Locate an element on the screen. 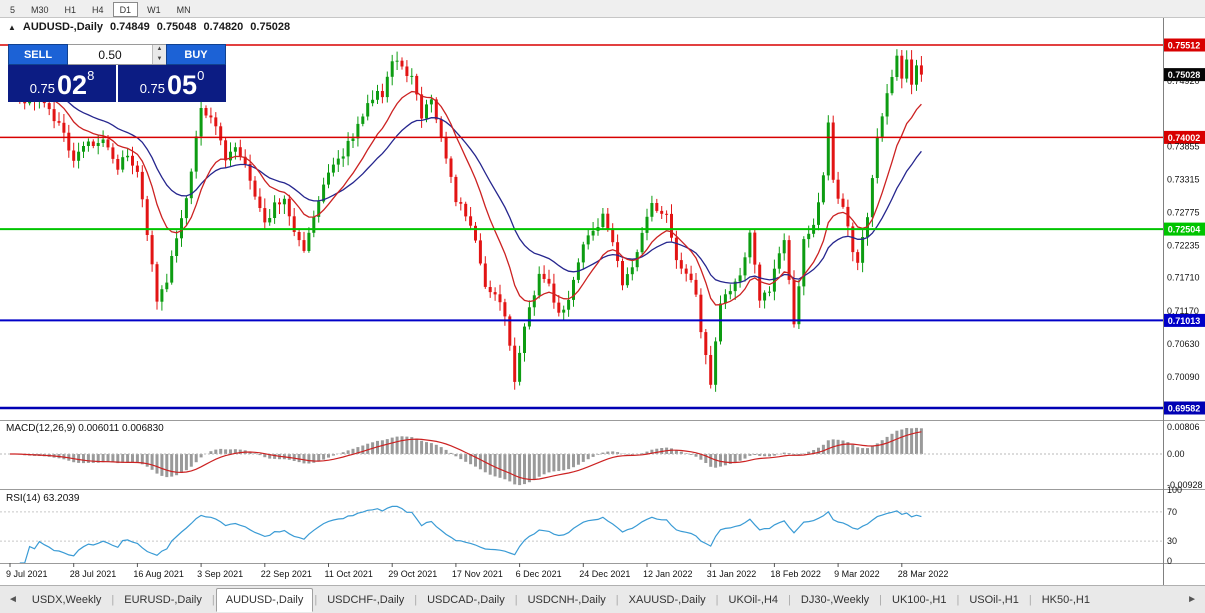 The image size is (1205, 613). macd-signal-line is located at coordinates (466, 456).